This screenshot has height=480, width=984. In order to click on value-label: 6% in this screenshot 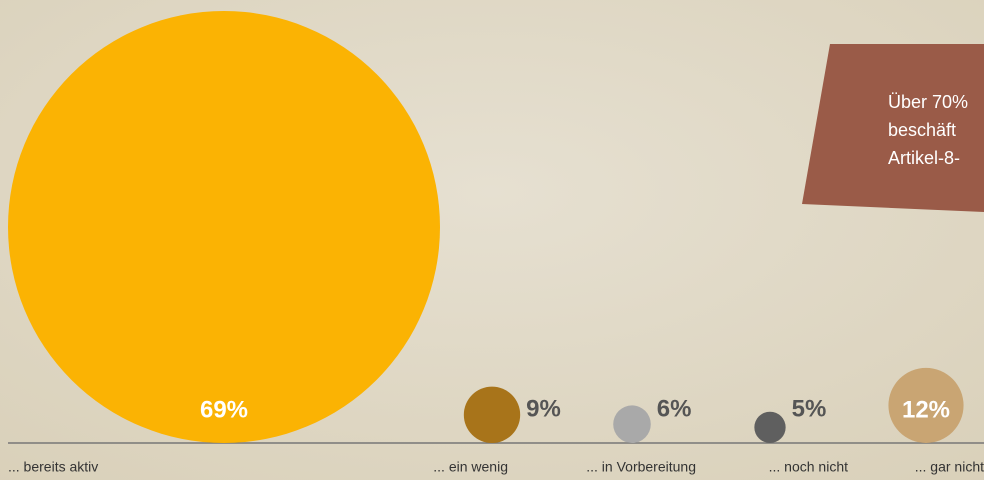, I will do `click(674, 408)`.